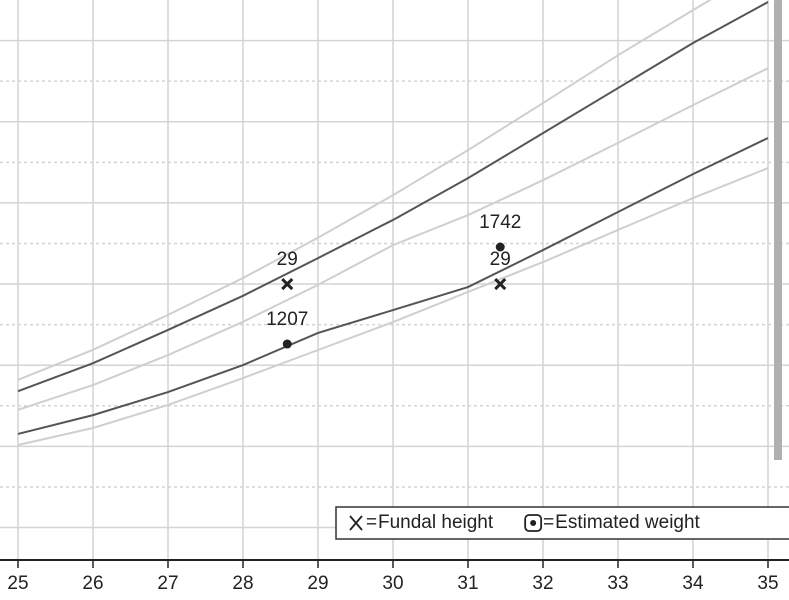 Image resolution: width=789 pixels, height=600 pixels. I want to click on x-tick-label: 25, so click(17, 583).